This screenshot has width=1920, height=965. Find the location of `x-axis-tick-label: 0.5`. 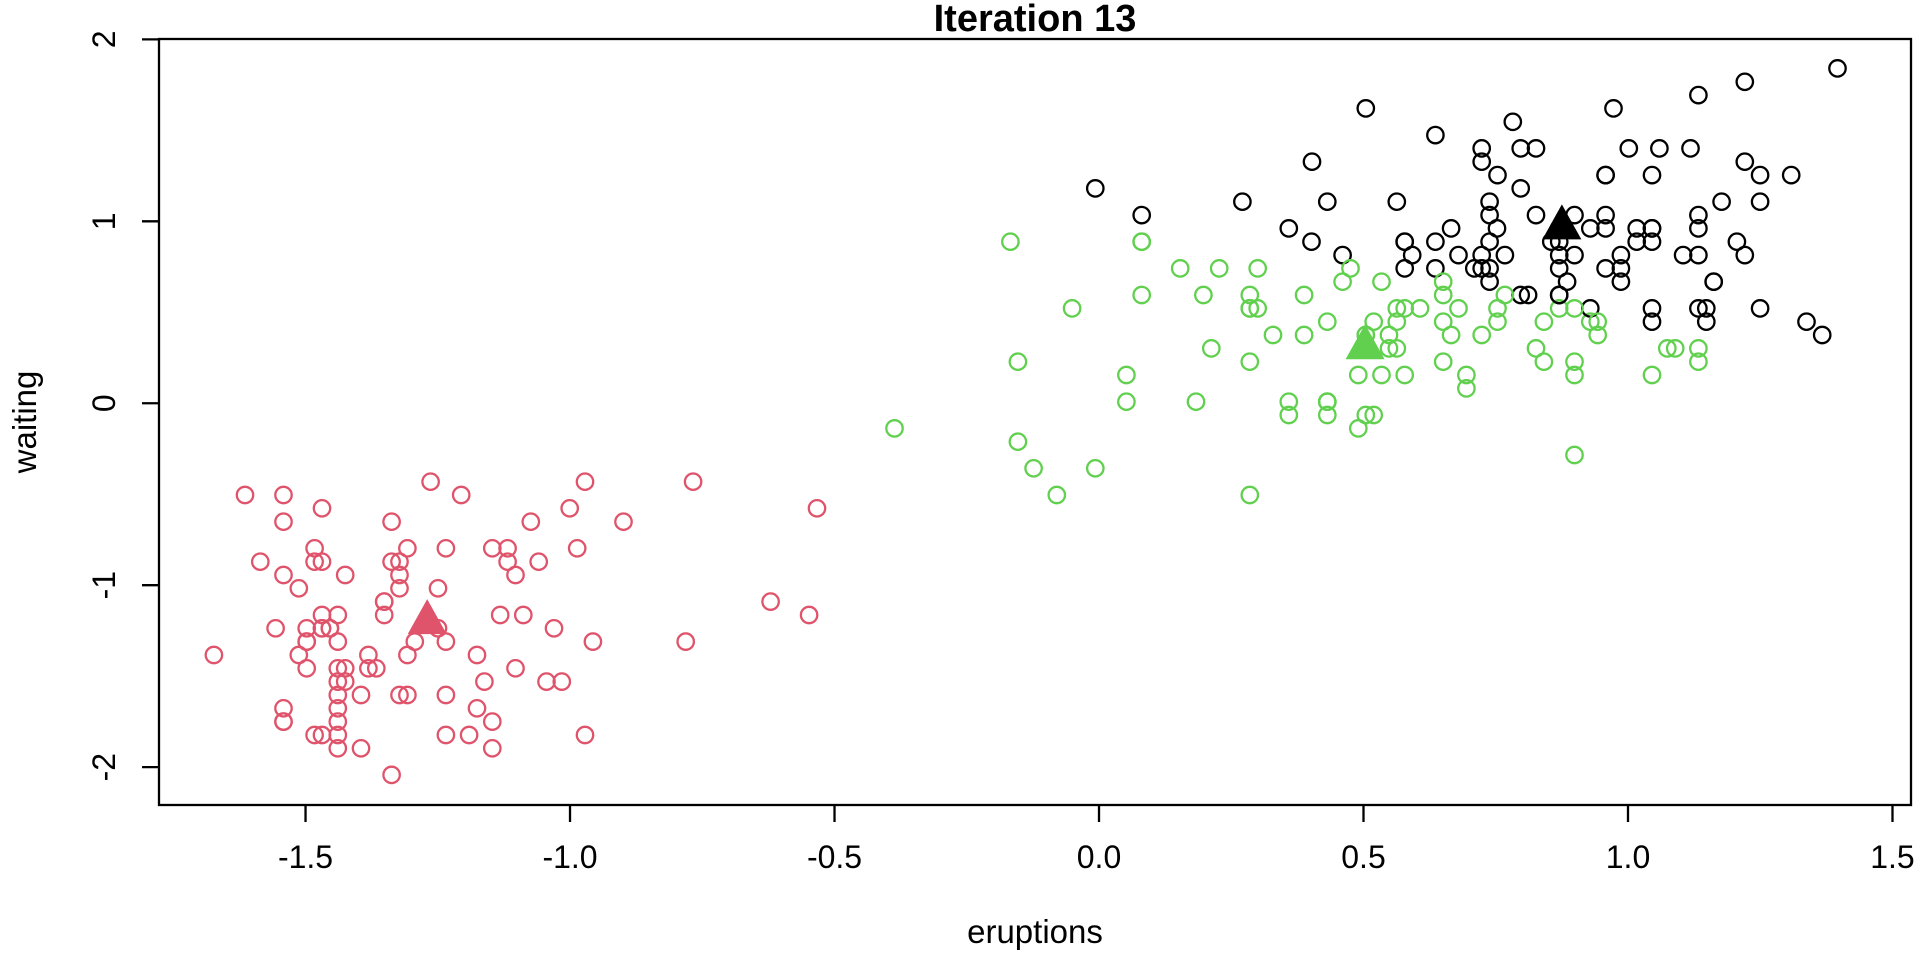

x-axis-tick-label: 0.5 is located at coordinates (1363, 857).